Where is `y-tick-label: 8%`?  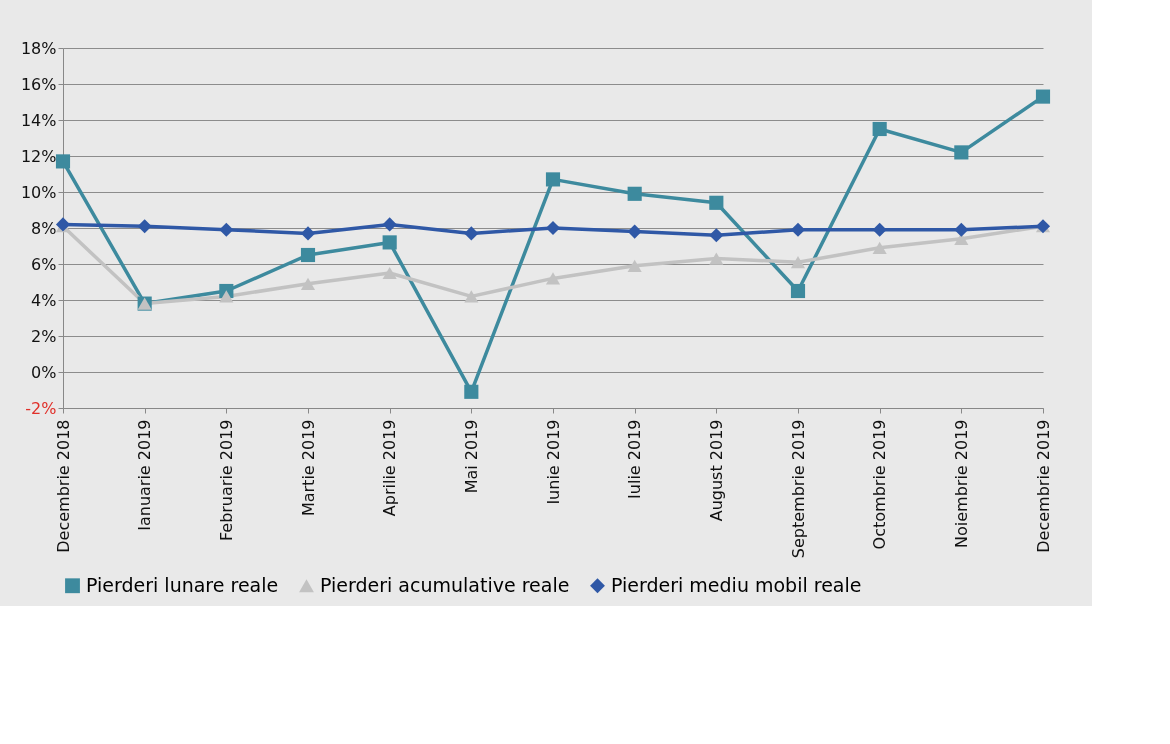
y-tick-label: 8% is located at coordinates (44, 228).